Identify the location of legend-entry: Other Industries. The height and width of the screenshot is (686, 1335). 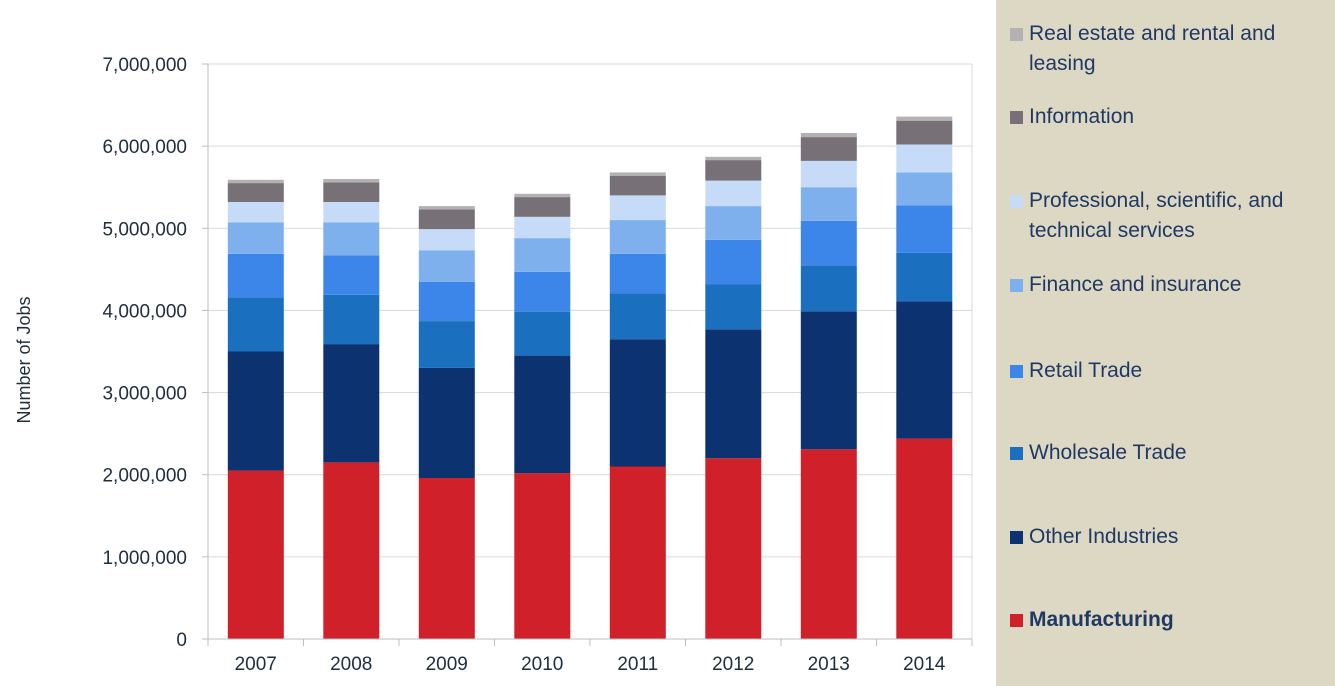
(1170, 537).